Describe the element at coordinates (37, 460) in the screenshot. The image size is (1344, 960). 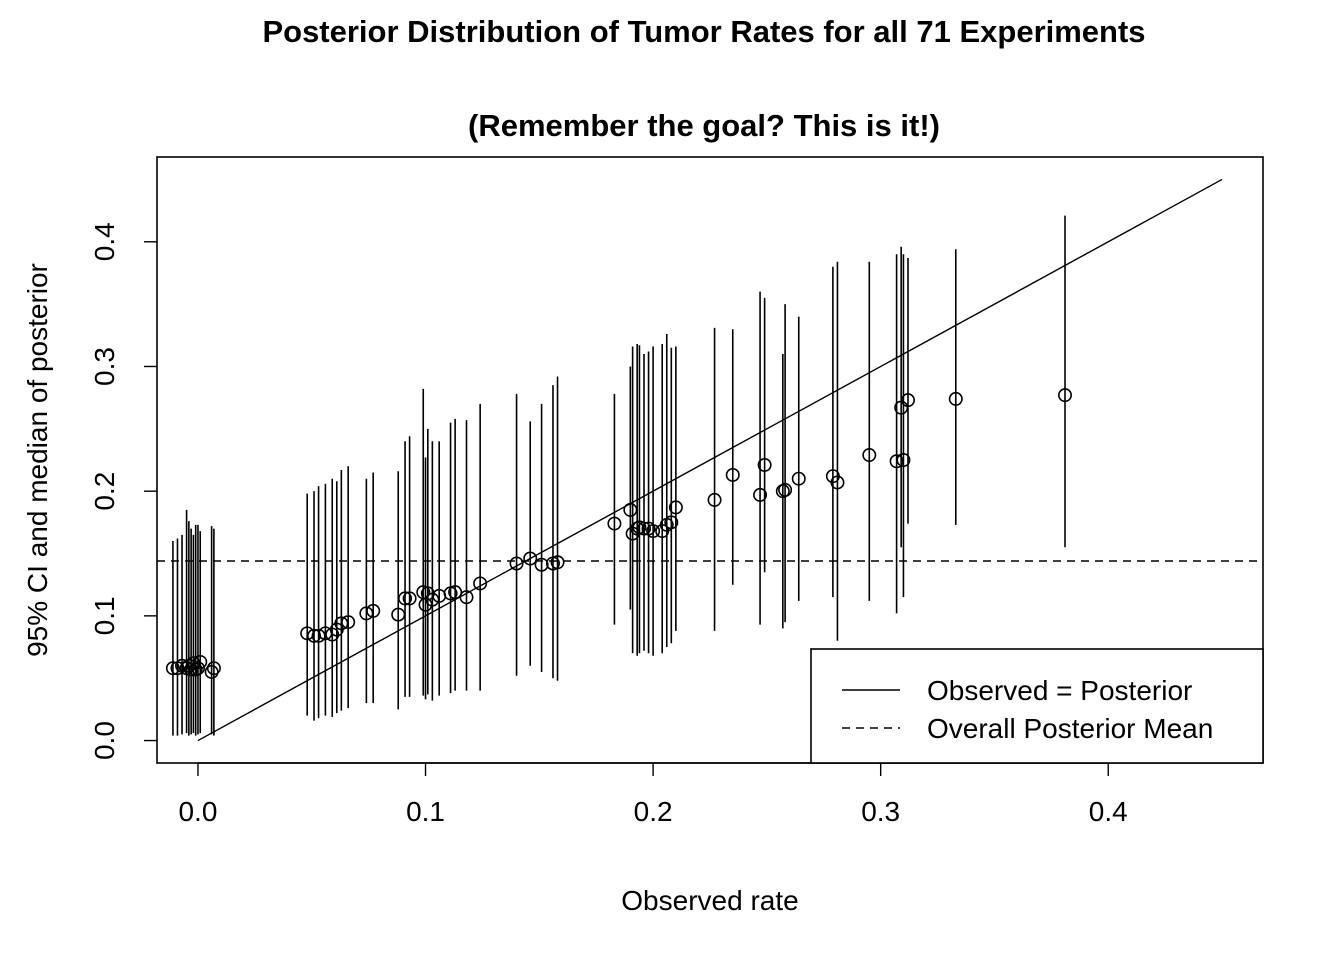
I see `y-axis-label: 95% CI and median of posterior` at that location.